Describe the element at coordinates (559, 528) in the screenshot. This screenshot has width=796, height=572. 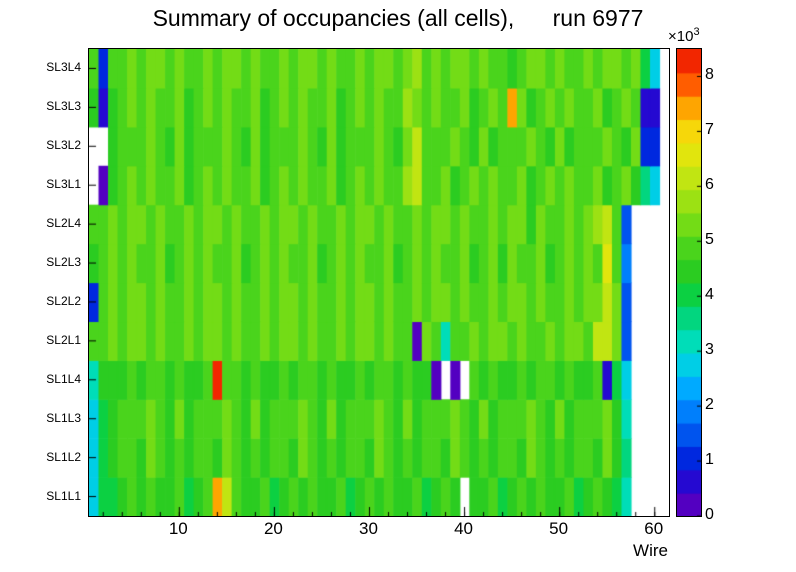
I see `x-tick-label-50: 50` at that location.